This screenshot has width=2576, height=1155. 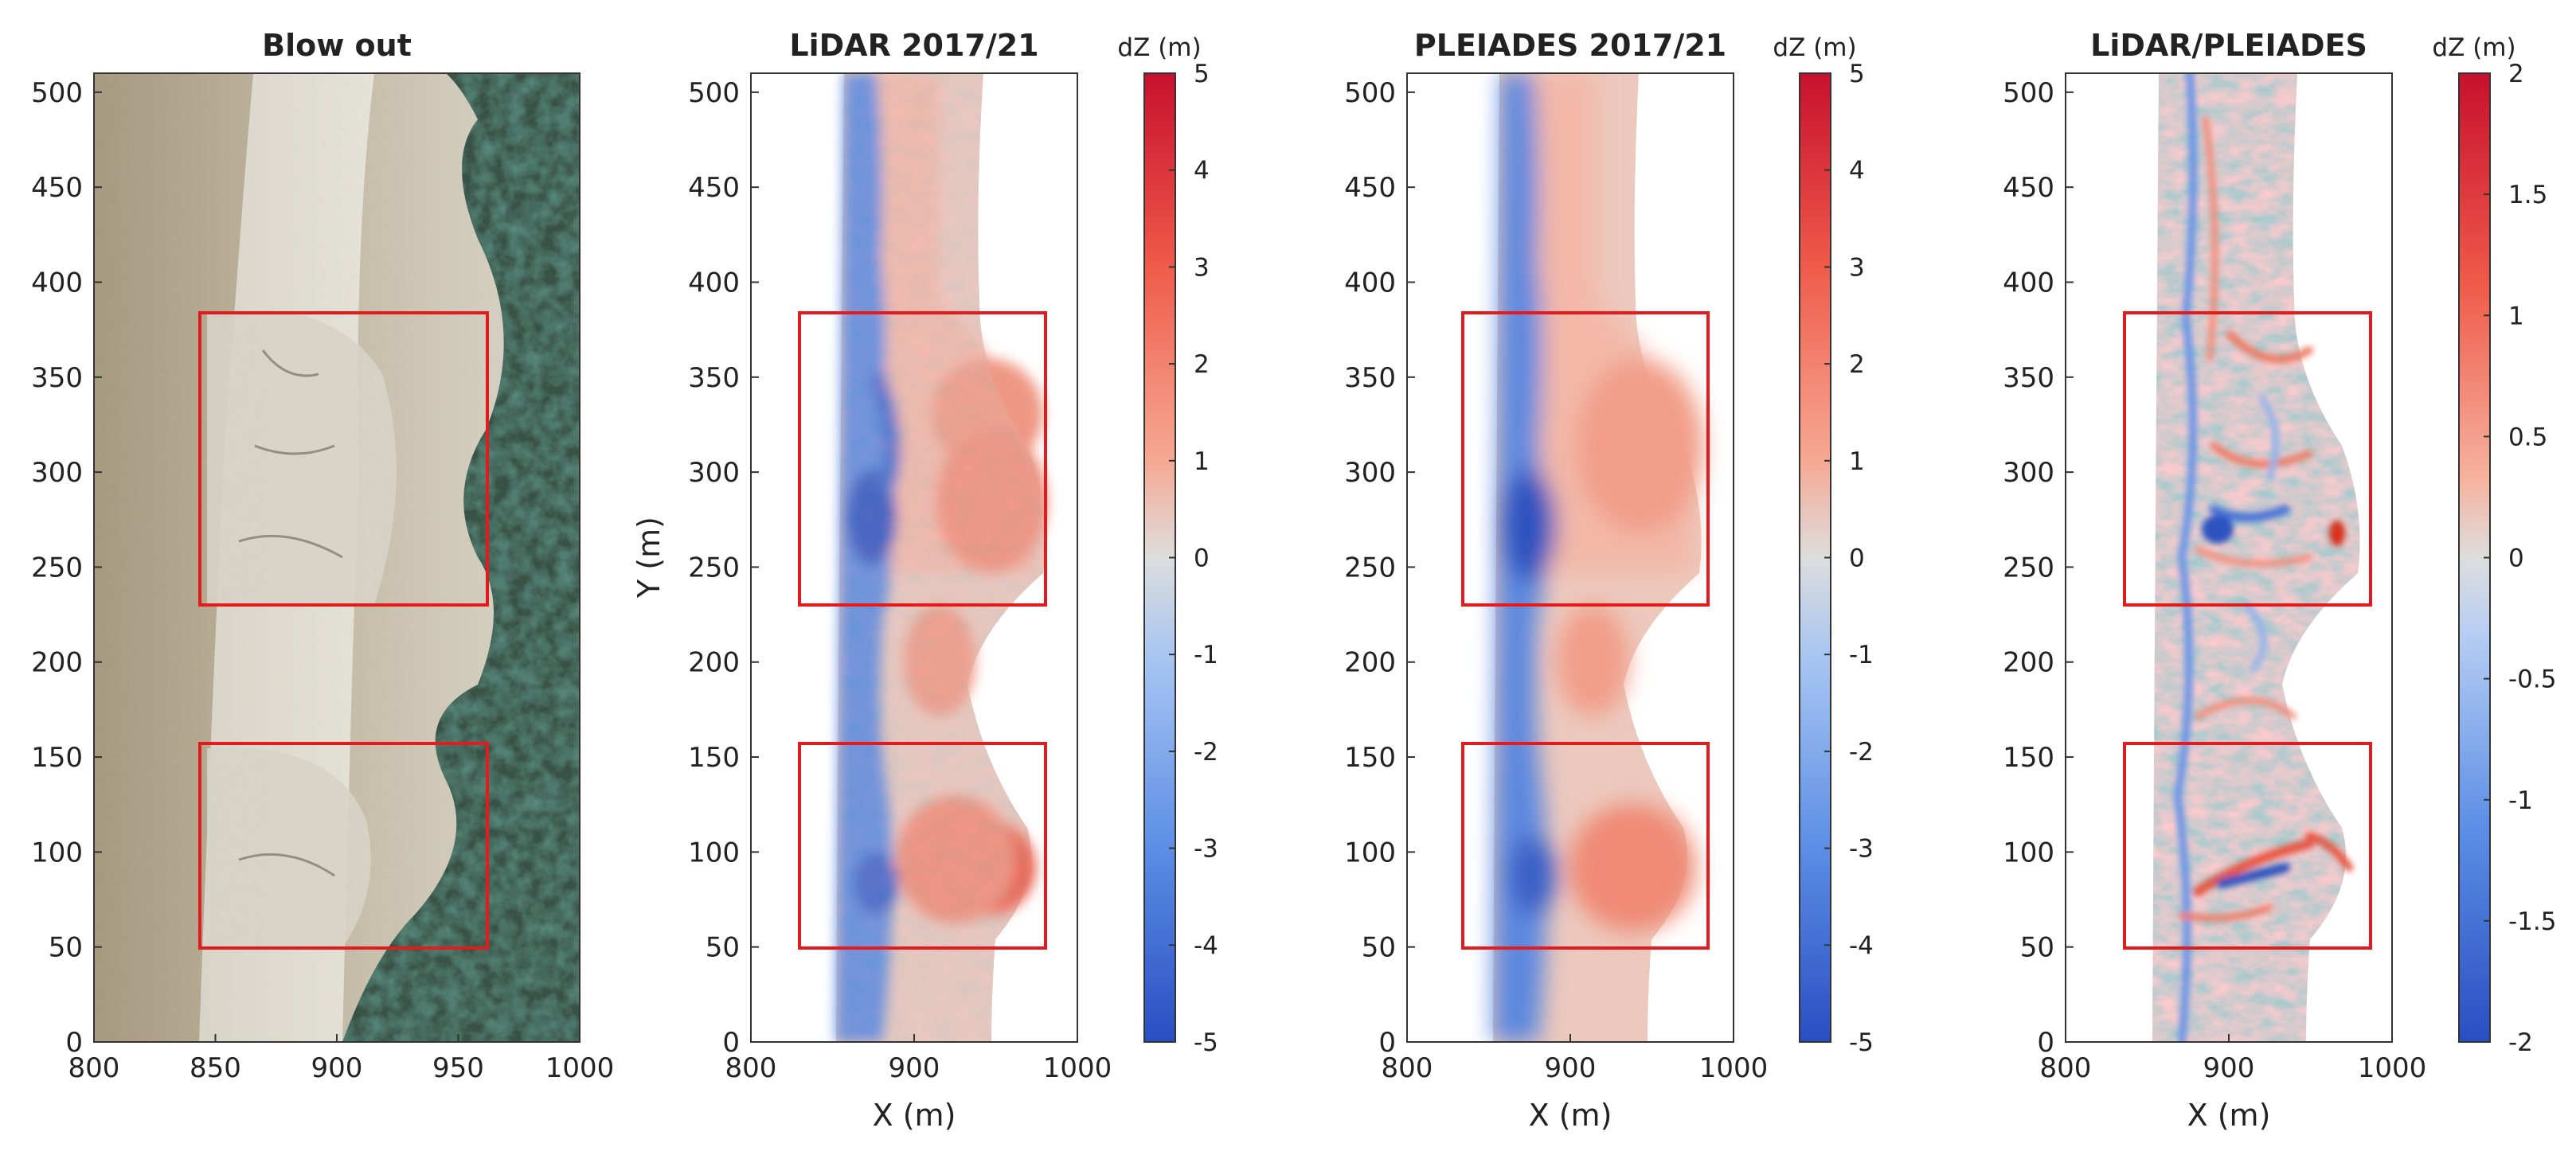 What do you see at coordinates (1202, 462) in the screenshot?
I see `colorbar-tick-label: 1` at bounding box center [1202, 462].